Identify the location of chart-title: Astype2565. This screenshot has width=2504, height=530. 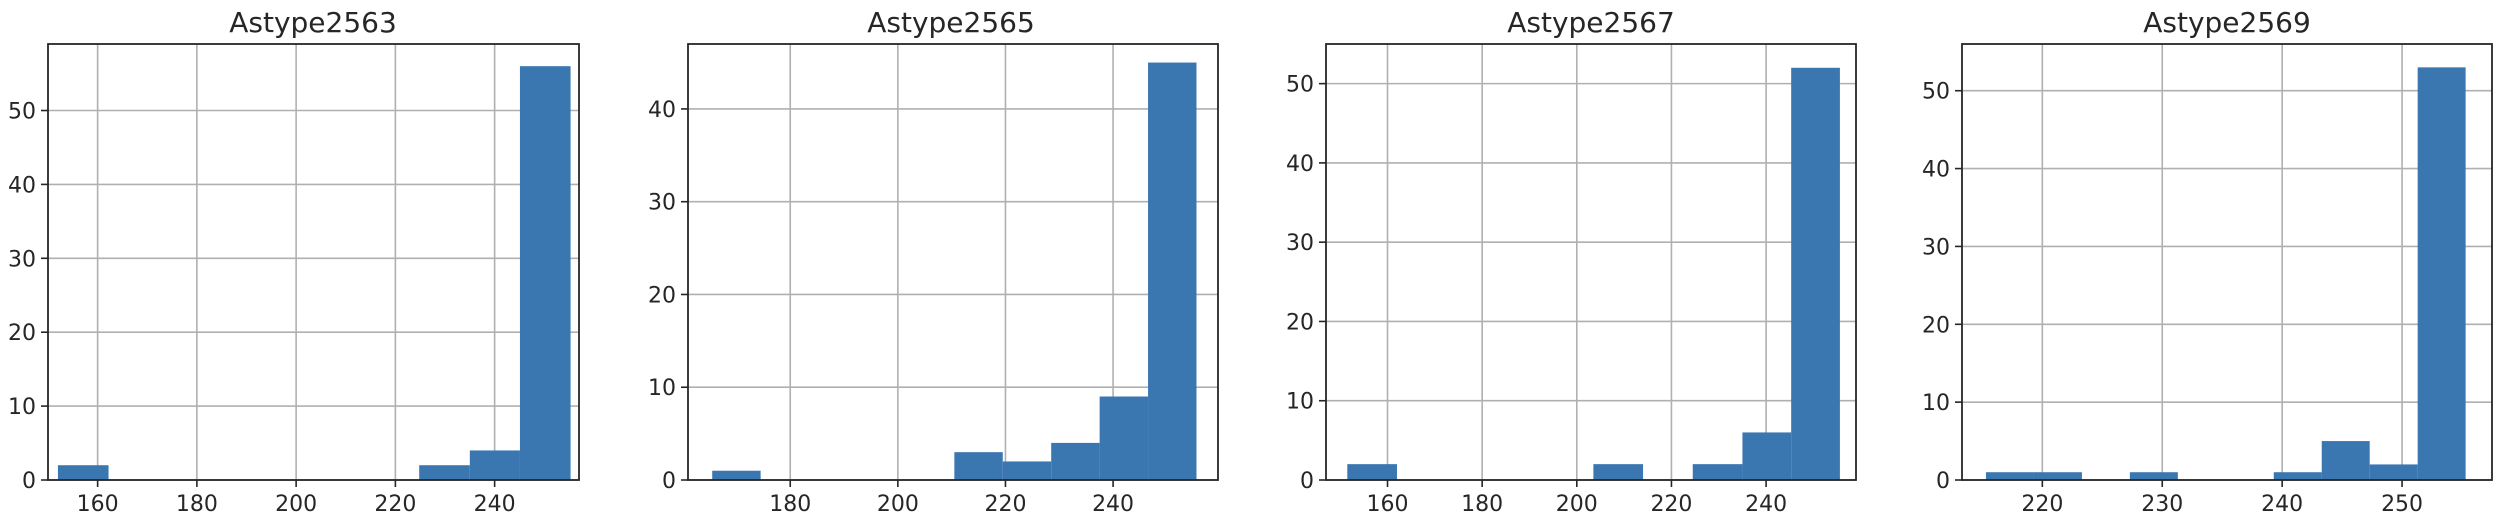
(951, 22).